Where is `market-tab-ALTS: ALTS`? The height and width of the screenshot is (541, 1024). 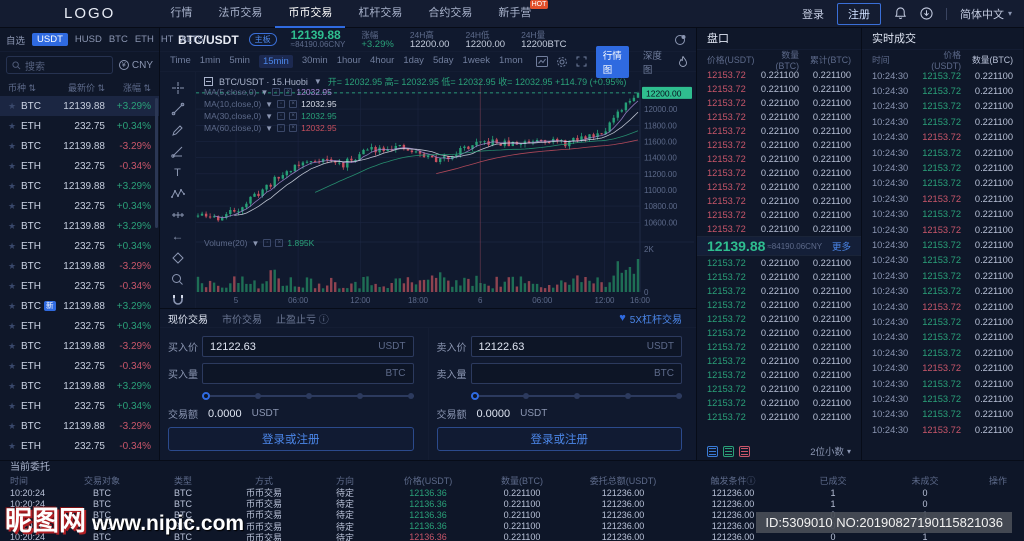
market-tab-ALTS: ALTS is located at coordinates (192, 39).